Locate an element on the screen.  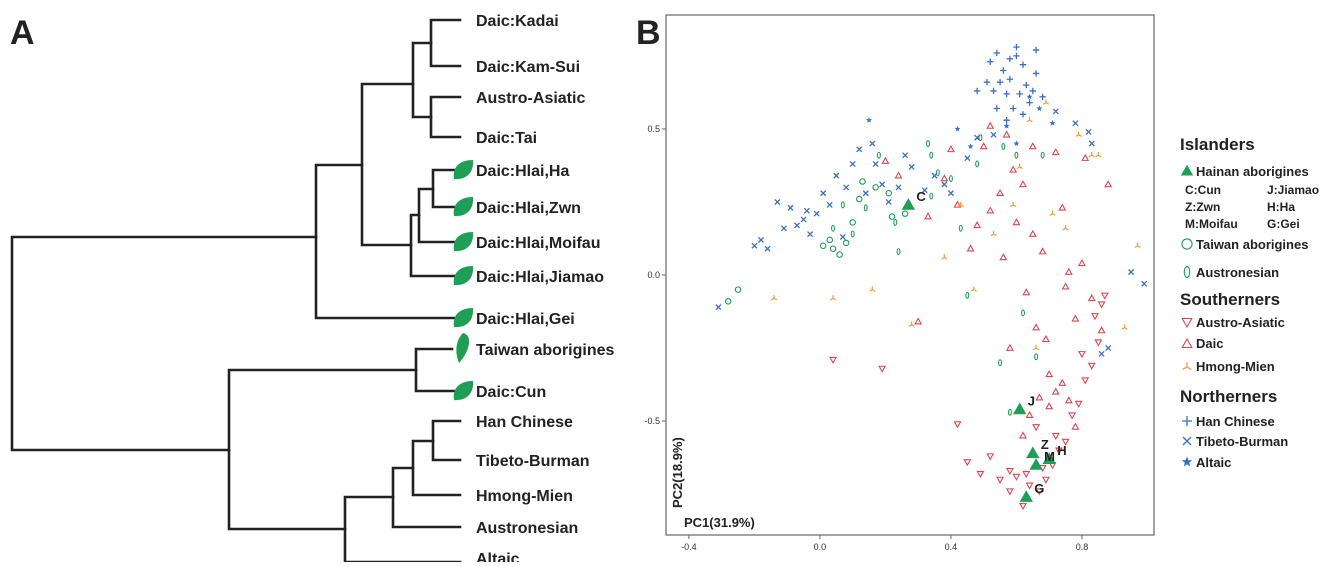
legend-daic-label: Daic is located at coordinates (1209, 343).